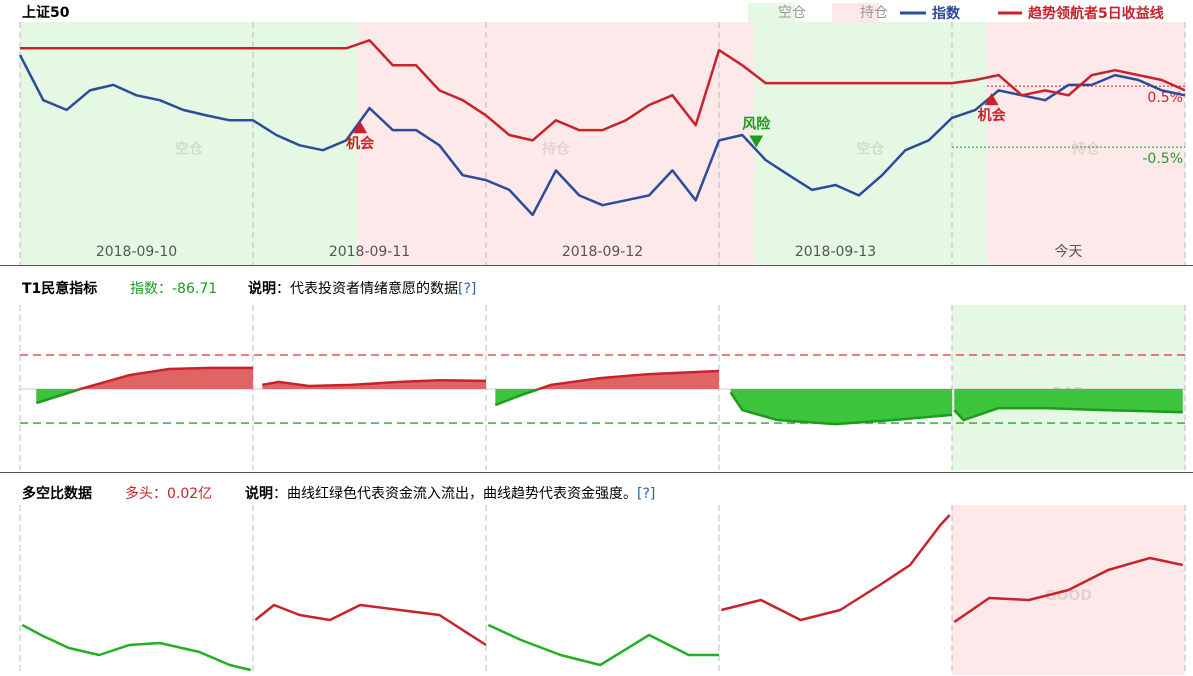 The width and height of the screenshot is (1193, 676). What do you see at coordinates (136, 252) in the screenshot?
I see `x-tick-label: 2018-09-10` at bounding box center [136, 252].